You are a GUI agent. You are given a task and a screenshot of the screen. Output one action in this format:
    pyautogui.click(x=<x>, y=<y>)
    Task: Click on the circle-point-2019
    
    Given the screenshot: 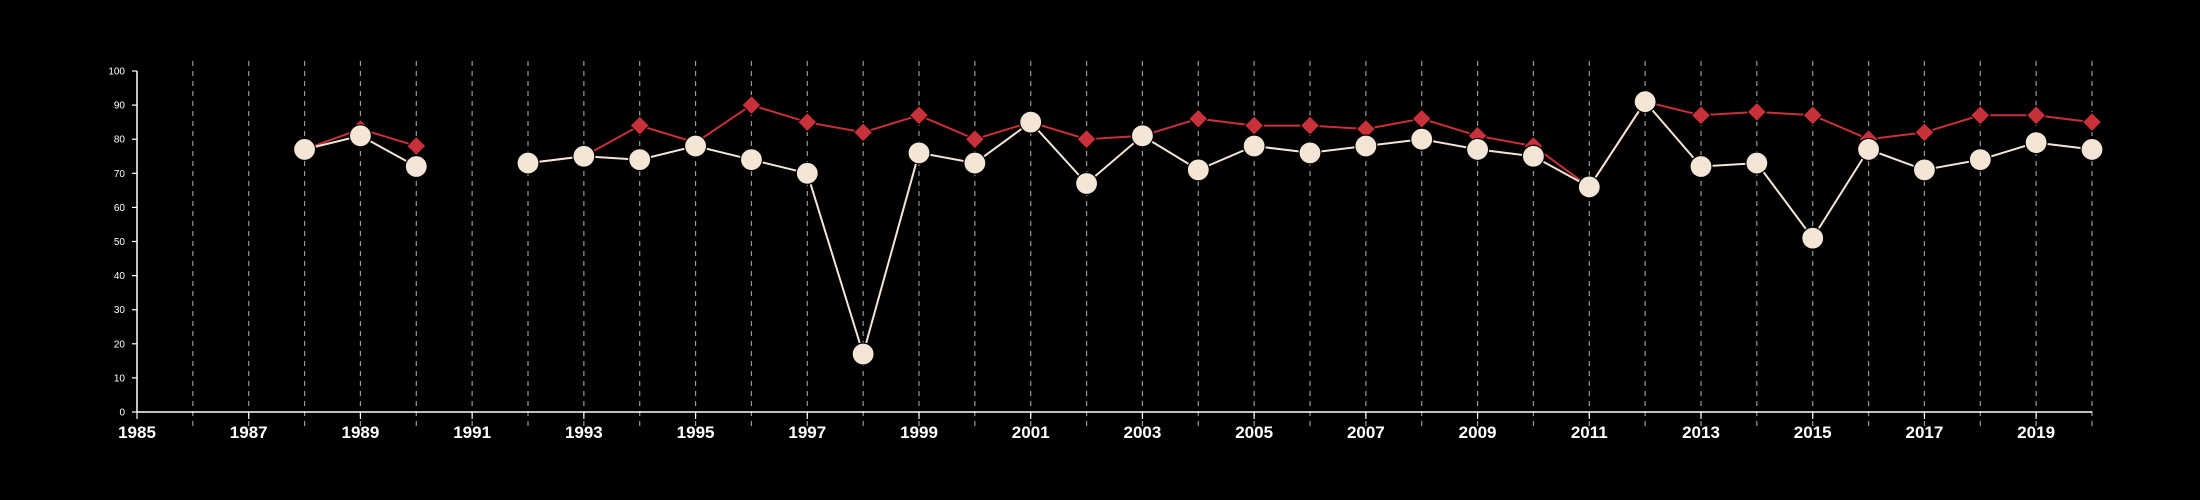 What is the action you would take?
    pyautogui.click(x=2036, y=143)
    